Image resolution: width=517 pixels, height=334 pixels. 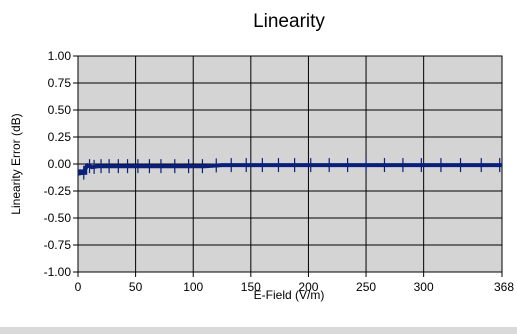 I want to click on series-line, so click(x=289, y=169).